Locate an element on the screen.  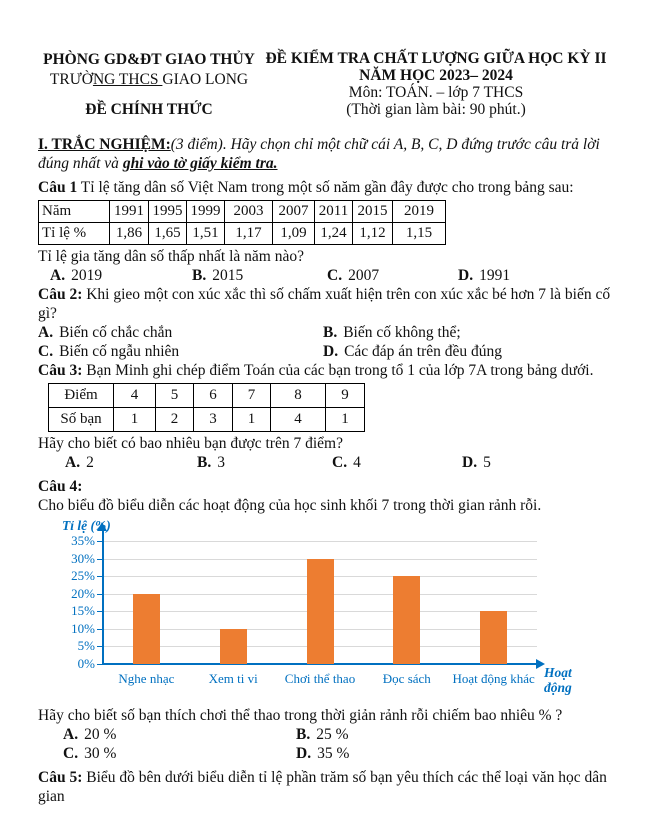
table-cell: 1,12 is located at coordinates (372, 233).